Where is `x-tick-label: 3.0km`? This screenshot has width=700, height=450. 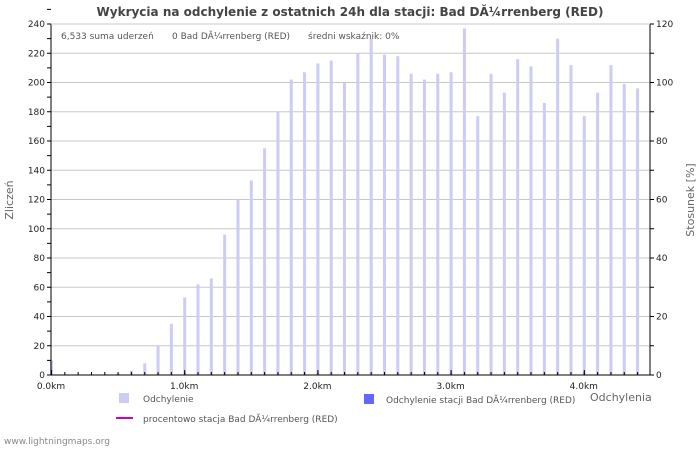 x-tick-label: 3.0km is located at coordinates (450, 387).